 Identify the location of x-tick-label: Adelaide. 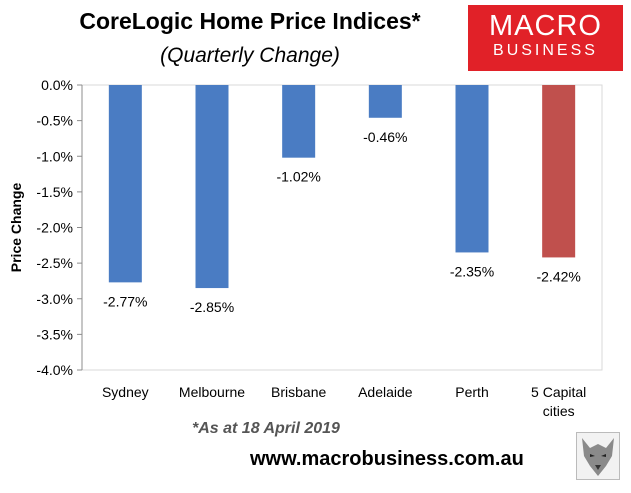
(385, 392).